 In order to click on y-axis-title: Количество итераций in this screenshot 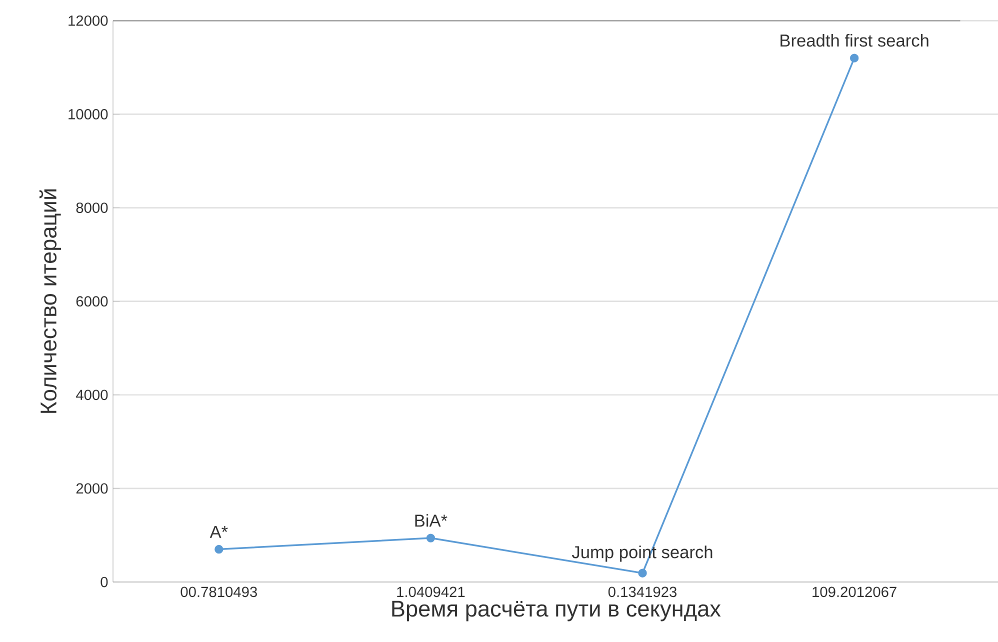, I will do `click(50, 301)`.